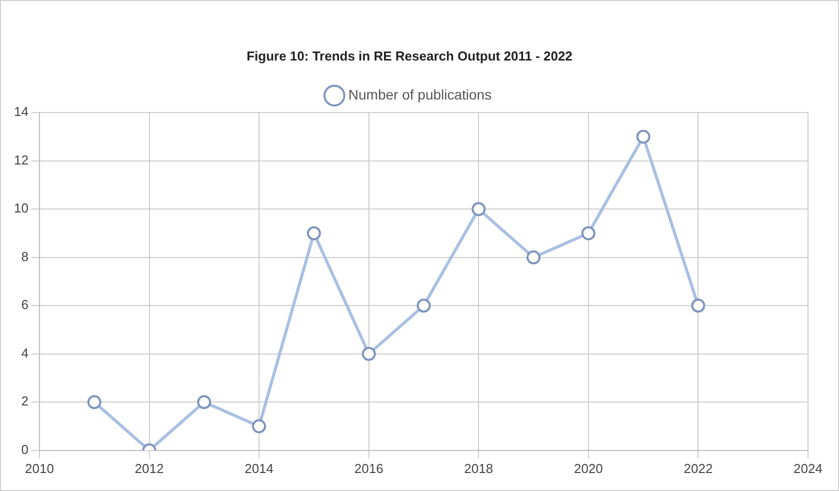  What do you see at coordinates (149, 468) in the screenshot?
I see `x-tick-label: 2012` at bounding box center [149, 468].